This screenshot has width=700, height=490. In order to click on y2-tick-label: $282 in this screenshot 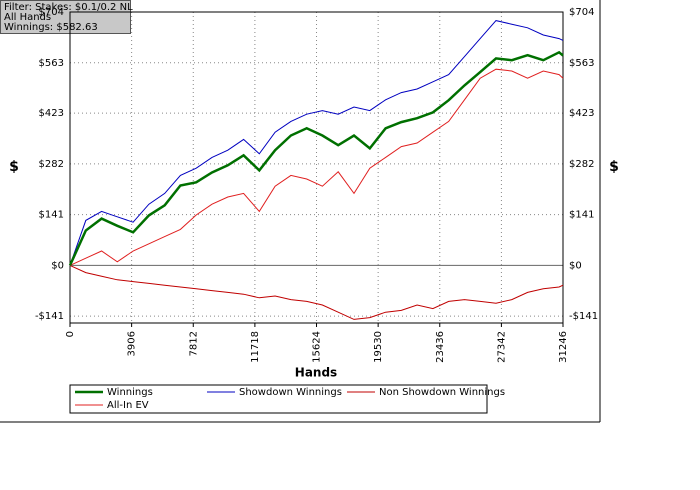, I will do `click(581, 164)`.